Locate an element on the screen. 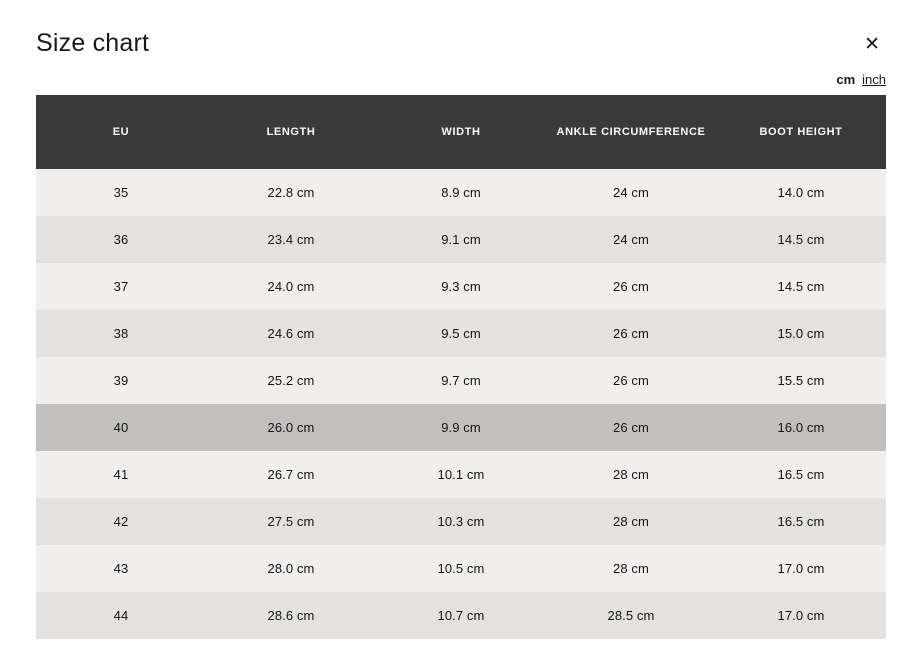 This screenshot has height=657, width=919. table-cell: 37 is located at coordinates (121, 286).